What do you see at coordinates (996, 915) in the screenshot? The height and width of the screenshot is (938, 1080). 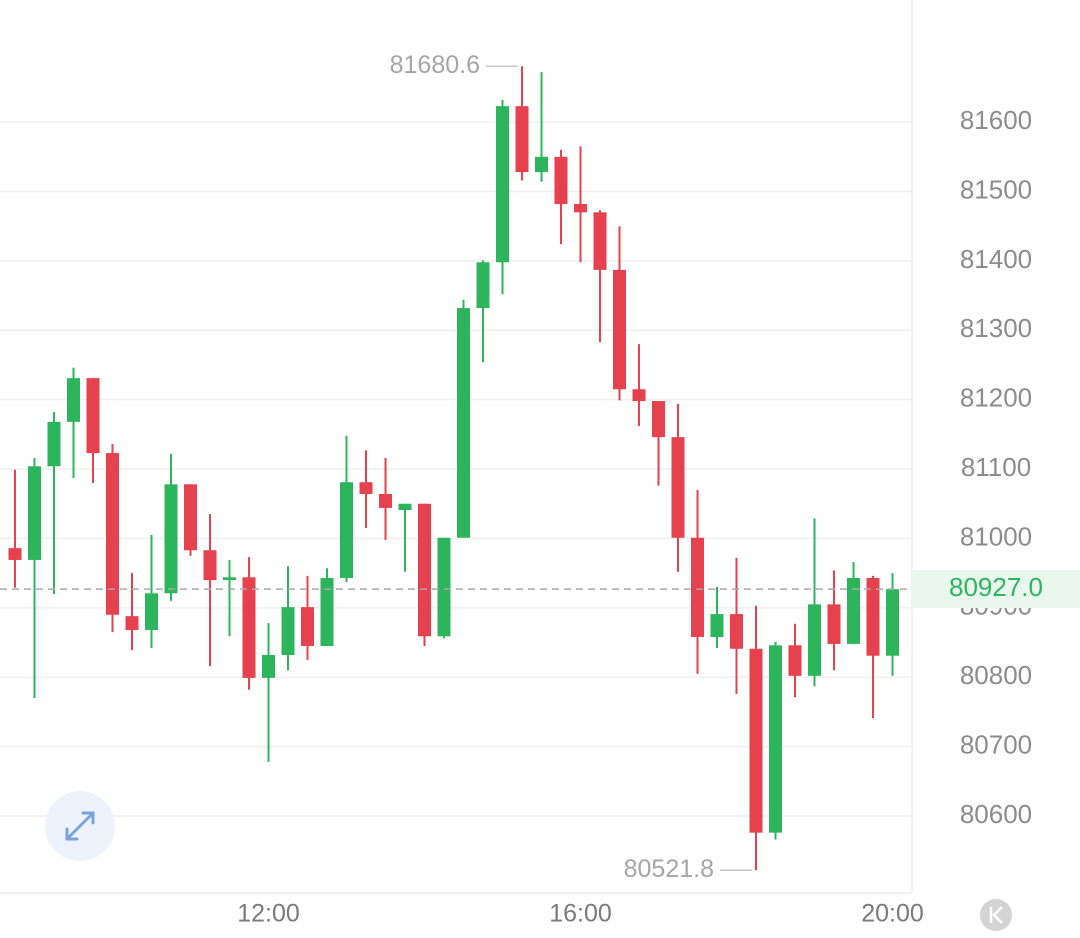 I see `collapse-button` at bounding box center [996, 915].